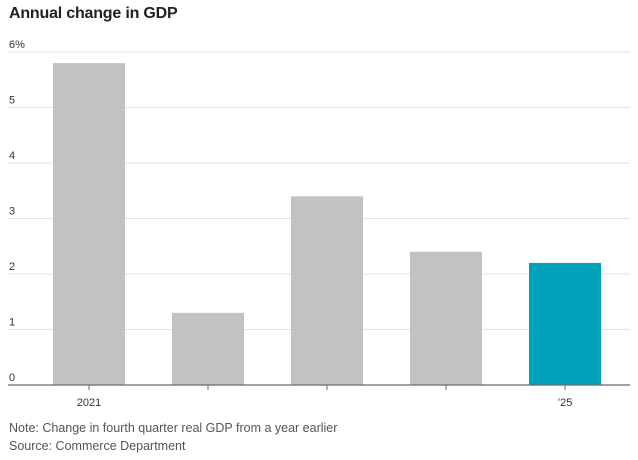 Image resolution: width=638 pixels, height=460 pixels. Describe the element at coordinates (446, 318) in the screenshot. I see `bar-2024` at that location.